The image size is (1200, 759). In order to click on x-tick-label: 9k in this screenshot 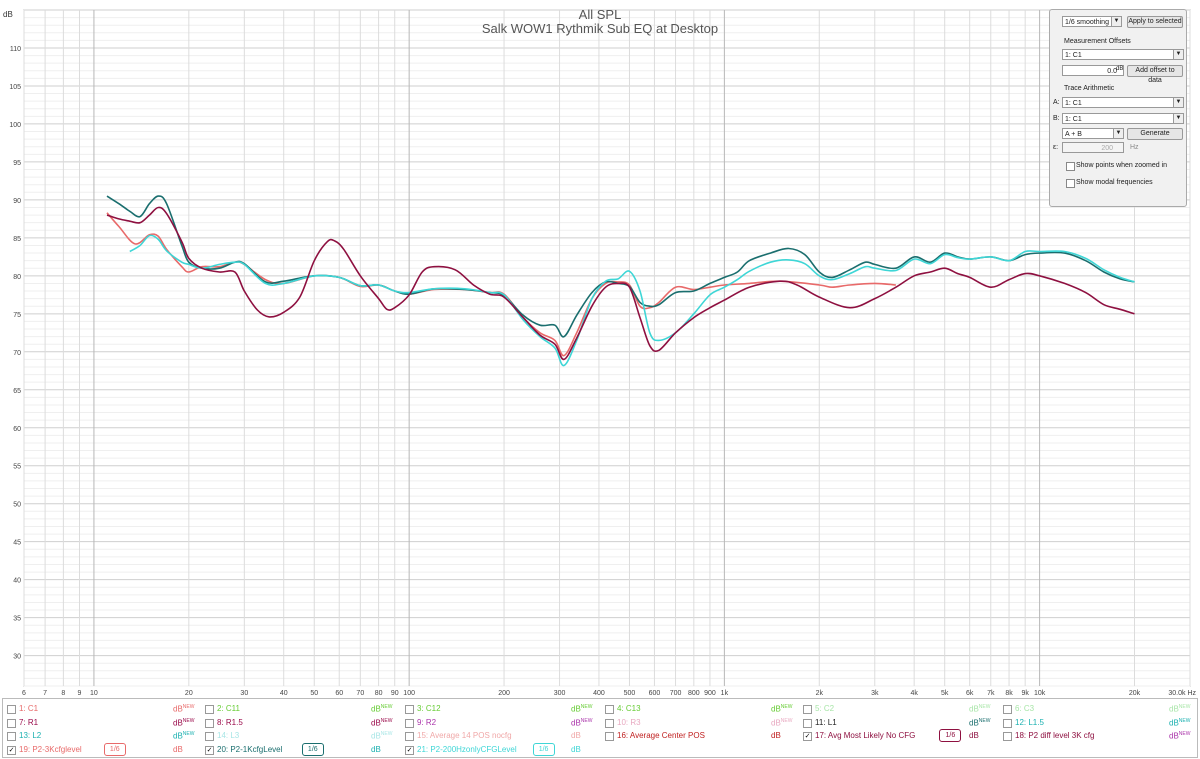, I will do `click(1025, 693)`.